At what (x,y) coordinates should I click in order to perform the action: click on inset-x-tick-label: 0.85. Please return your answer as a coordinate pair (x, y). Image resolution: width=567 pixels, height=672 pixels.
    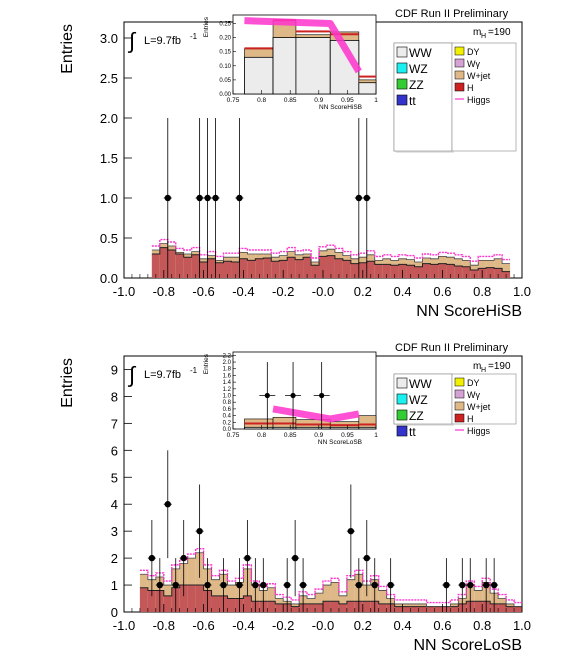
    Looking at the image, I should click on (290, 435).